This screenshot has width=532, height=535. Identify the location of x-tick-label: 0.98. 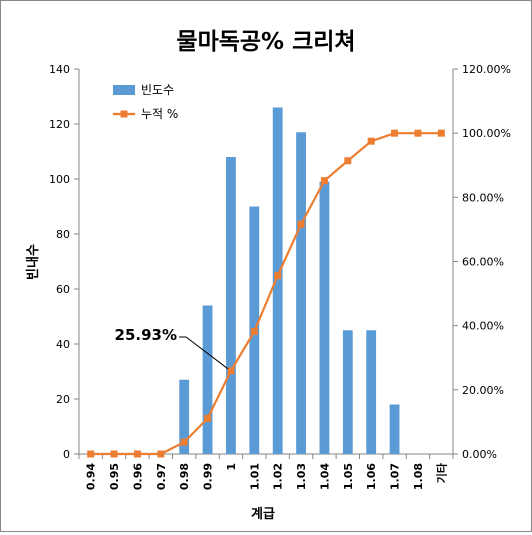
(184, 476).